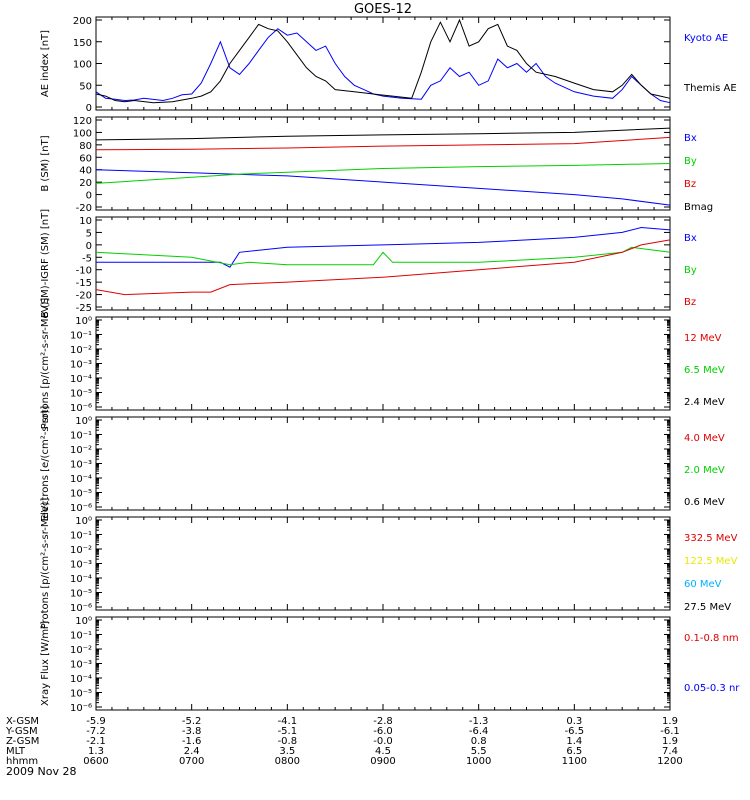 The height and width of the screenshot is (800, 750). I want to click on ephemeris-value: -5.9, so click(96, 721).